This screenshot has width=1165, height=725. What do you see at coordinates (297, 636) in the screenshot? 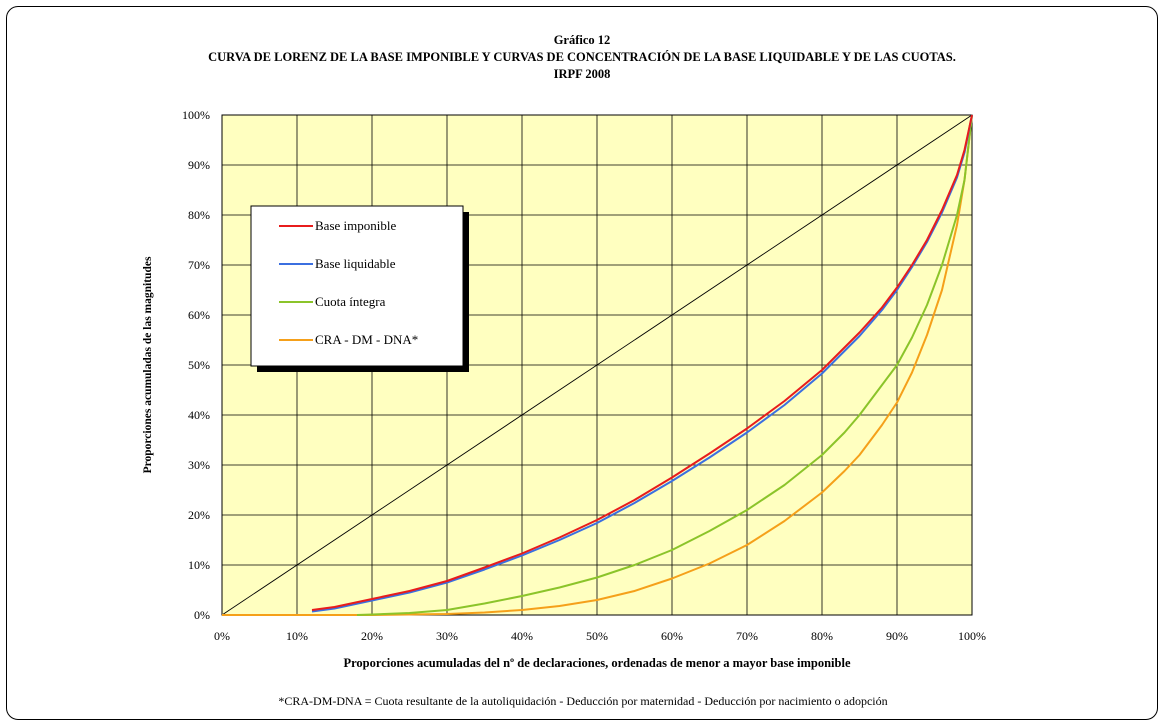
I see `x-tick-label: 10%` at bounding box center [297, 636].